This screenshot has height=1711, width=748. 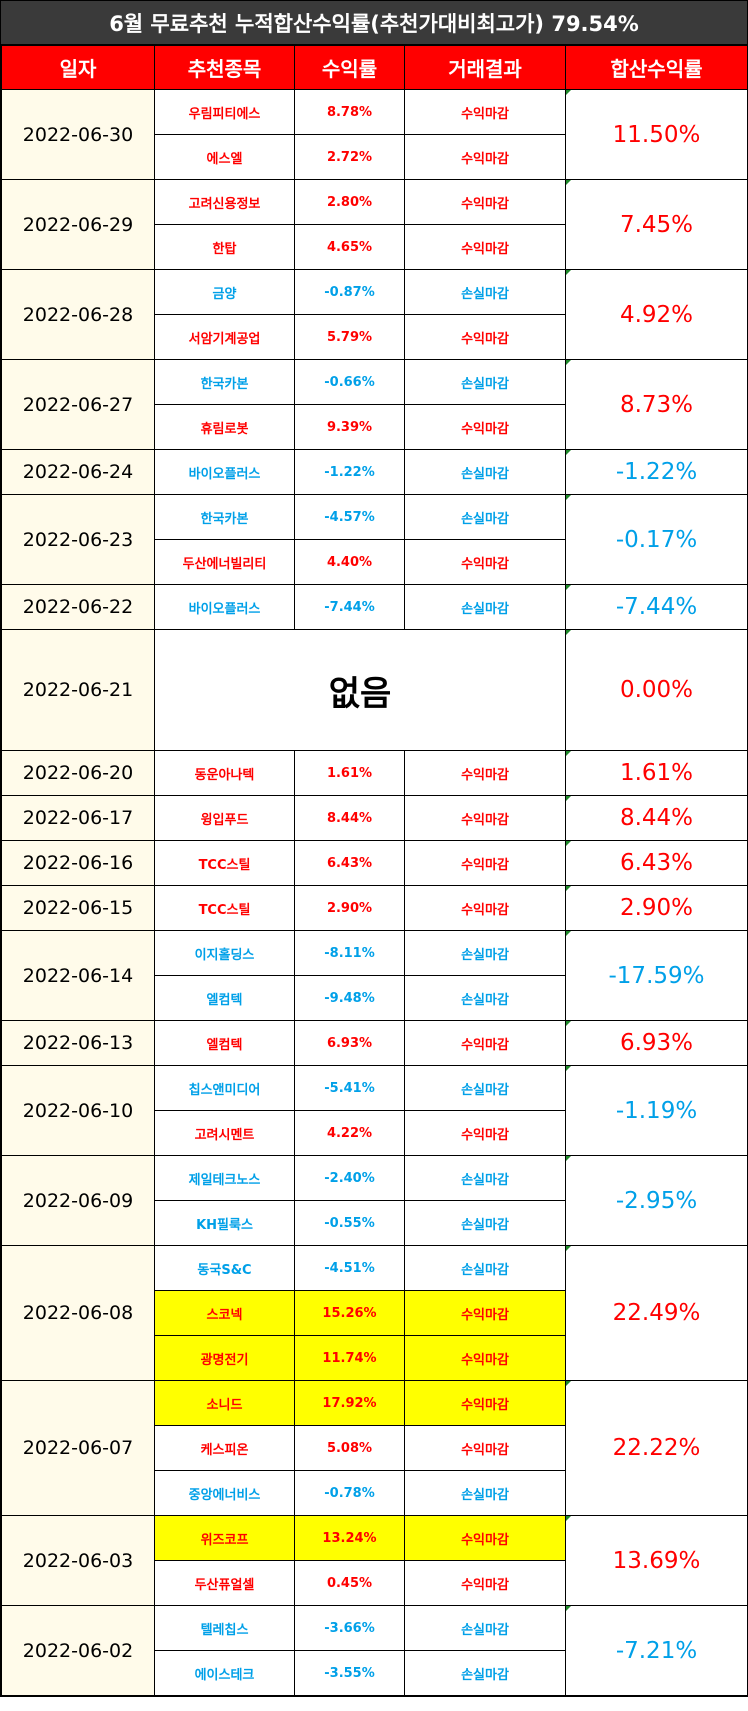 What do you see at coordinates (656, 1200) in the screenshot?
I see `total-return: -2.95%` at bounding box center [656, 1200].